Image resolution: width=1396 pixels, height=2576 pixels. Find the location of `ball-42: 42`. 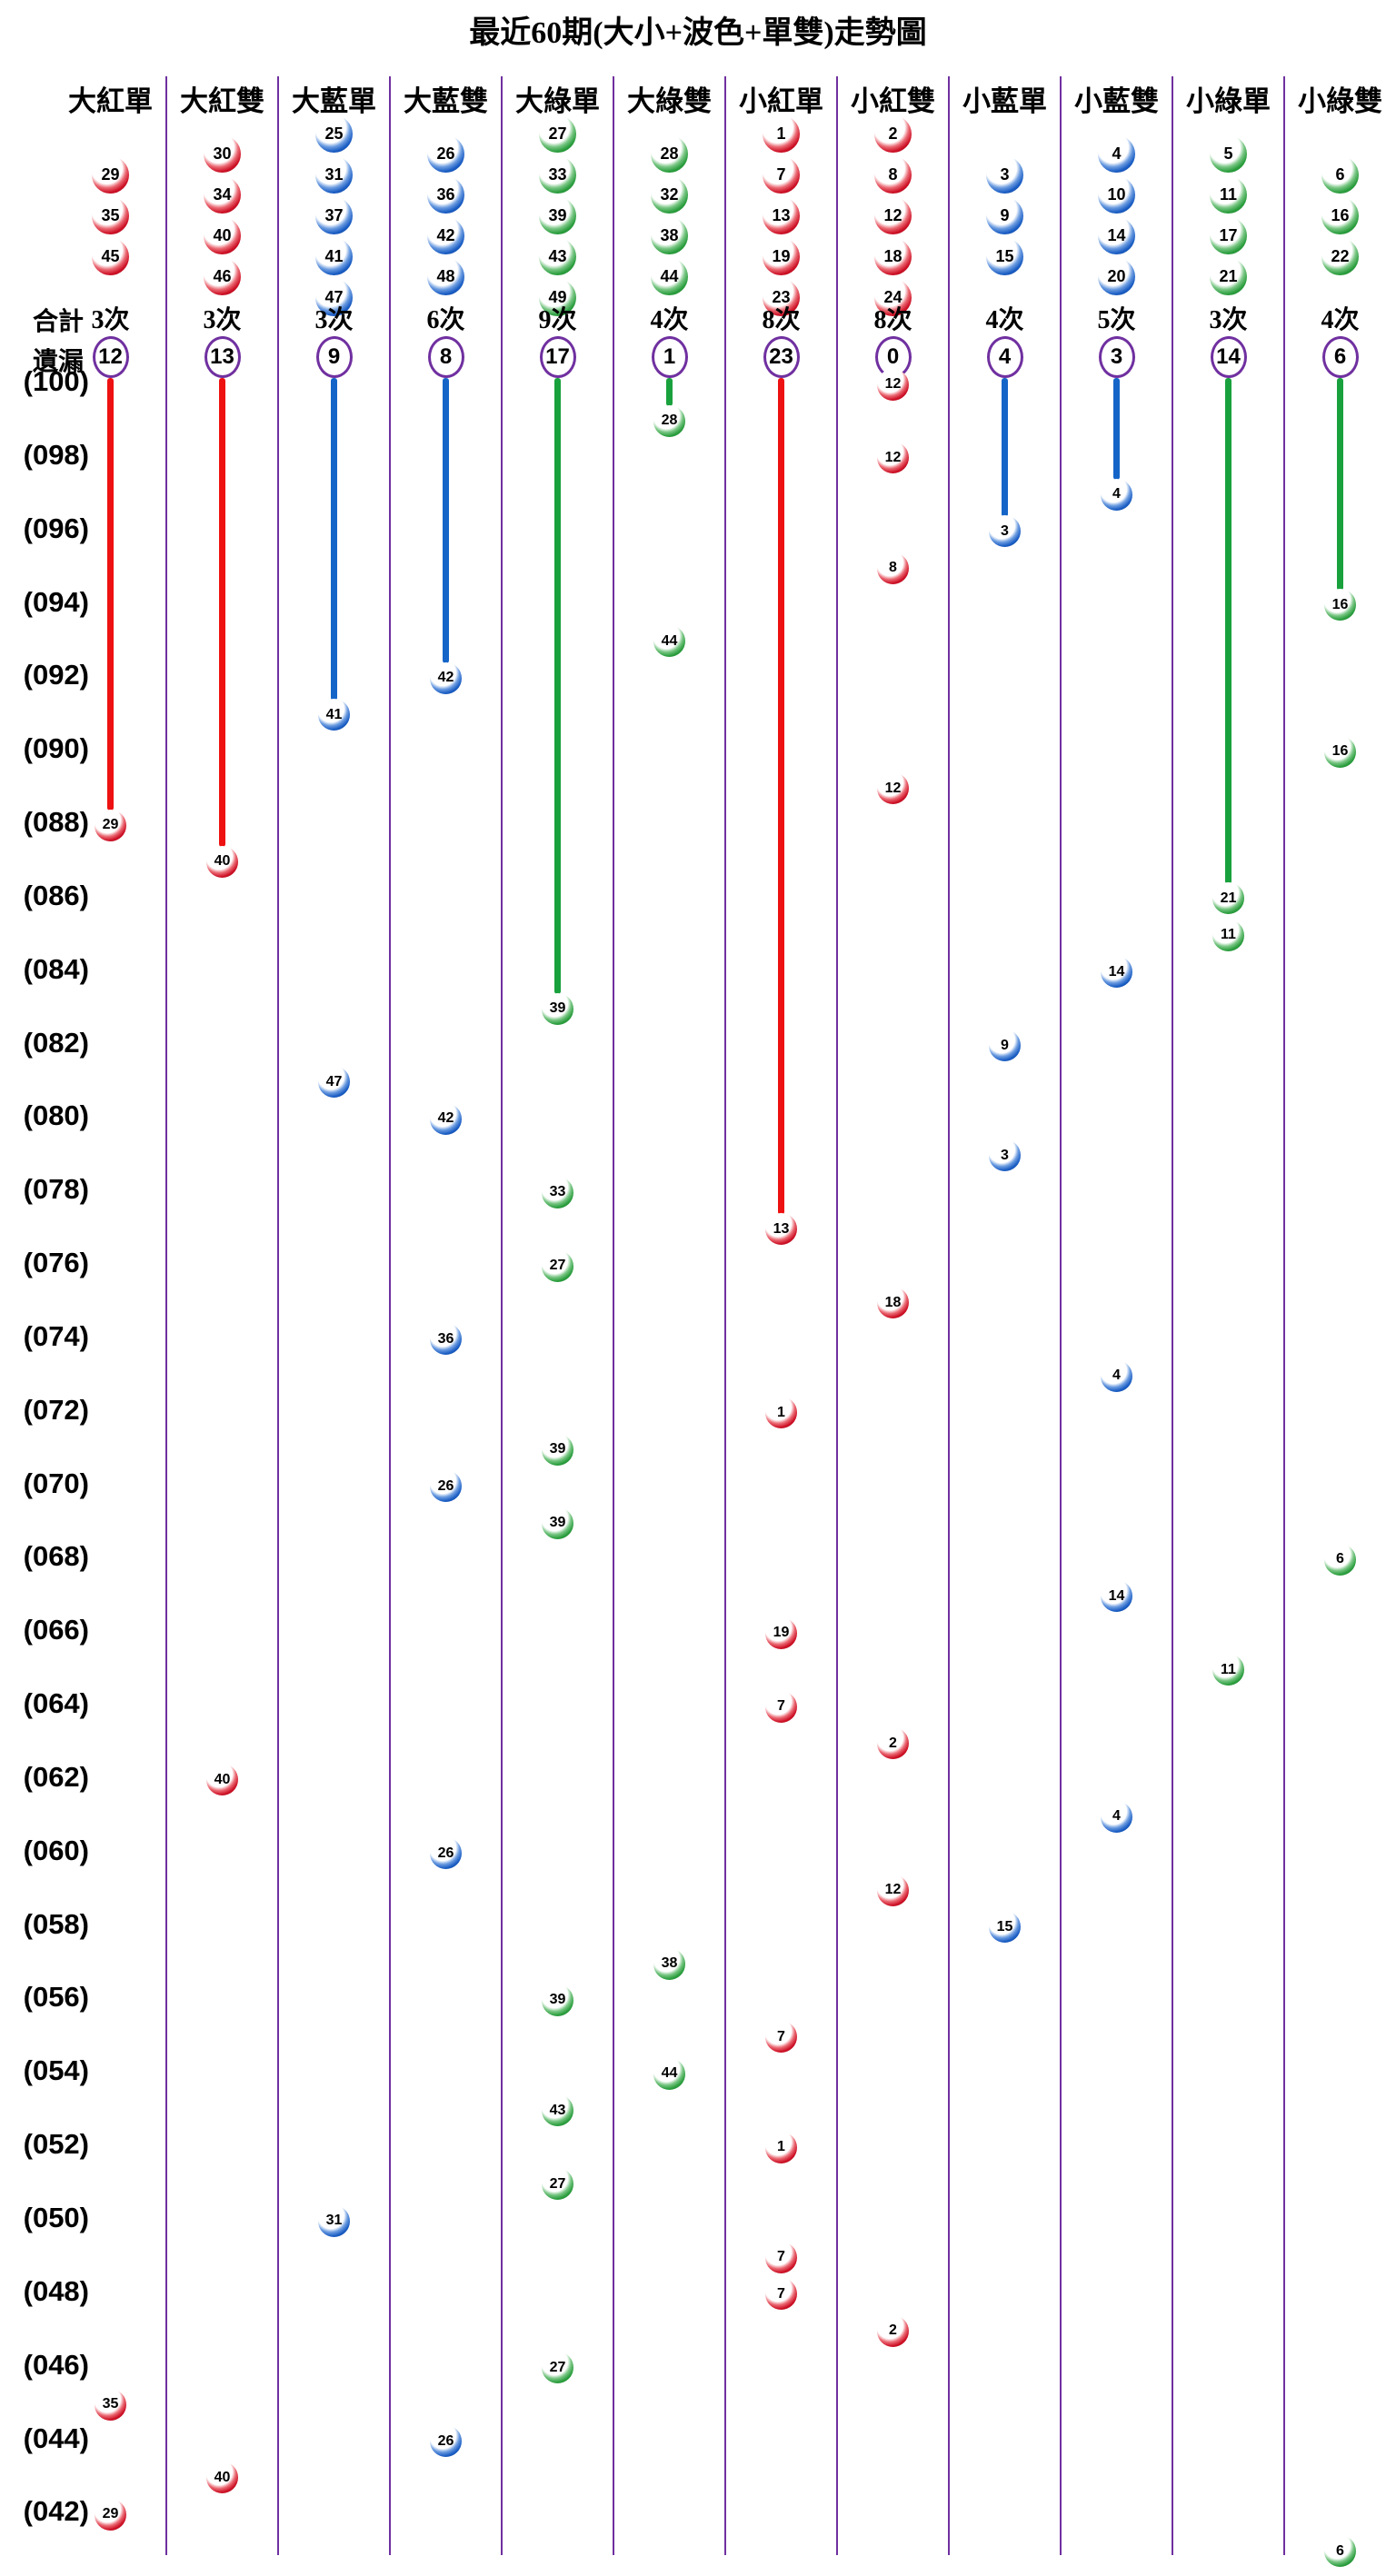

ball-42: 42 is located at coordinates (445, 236).